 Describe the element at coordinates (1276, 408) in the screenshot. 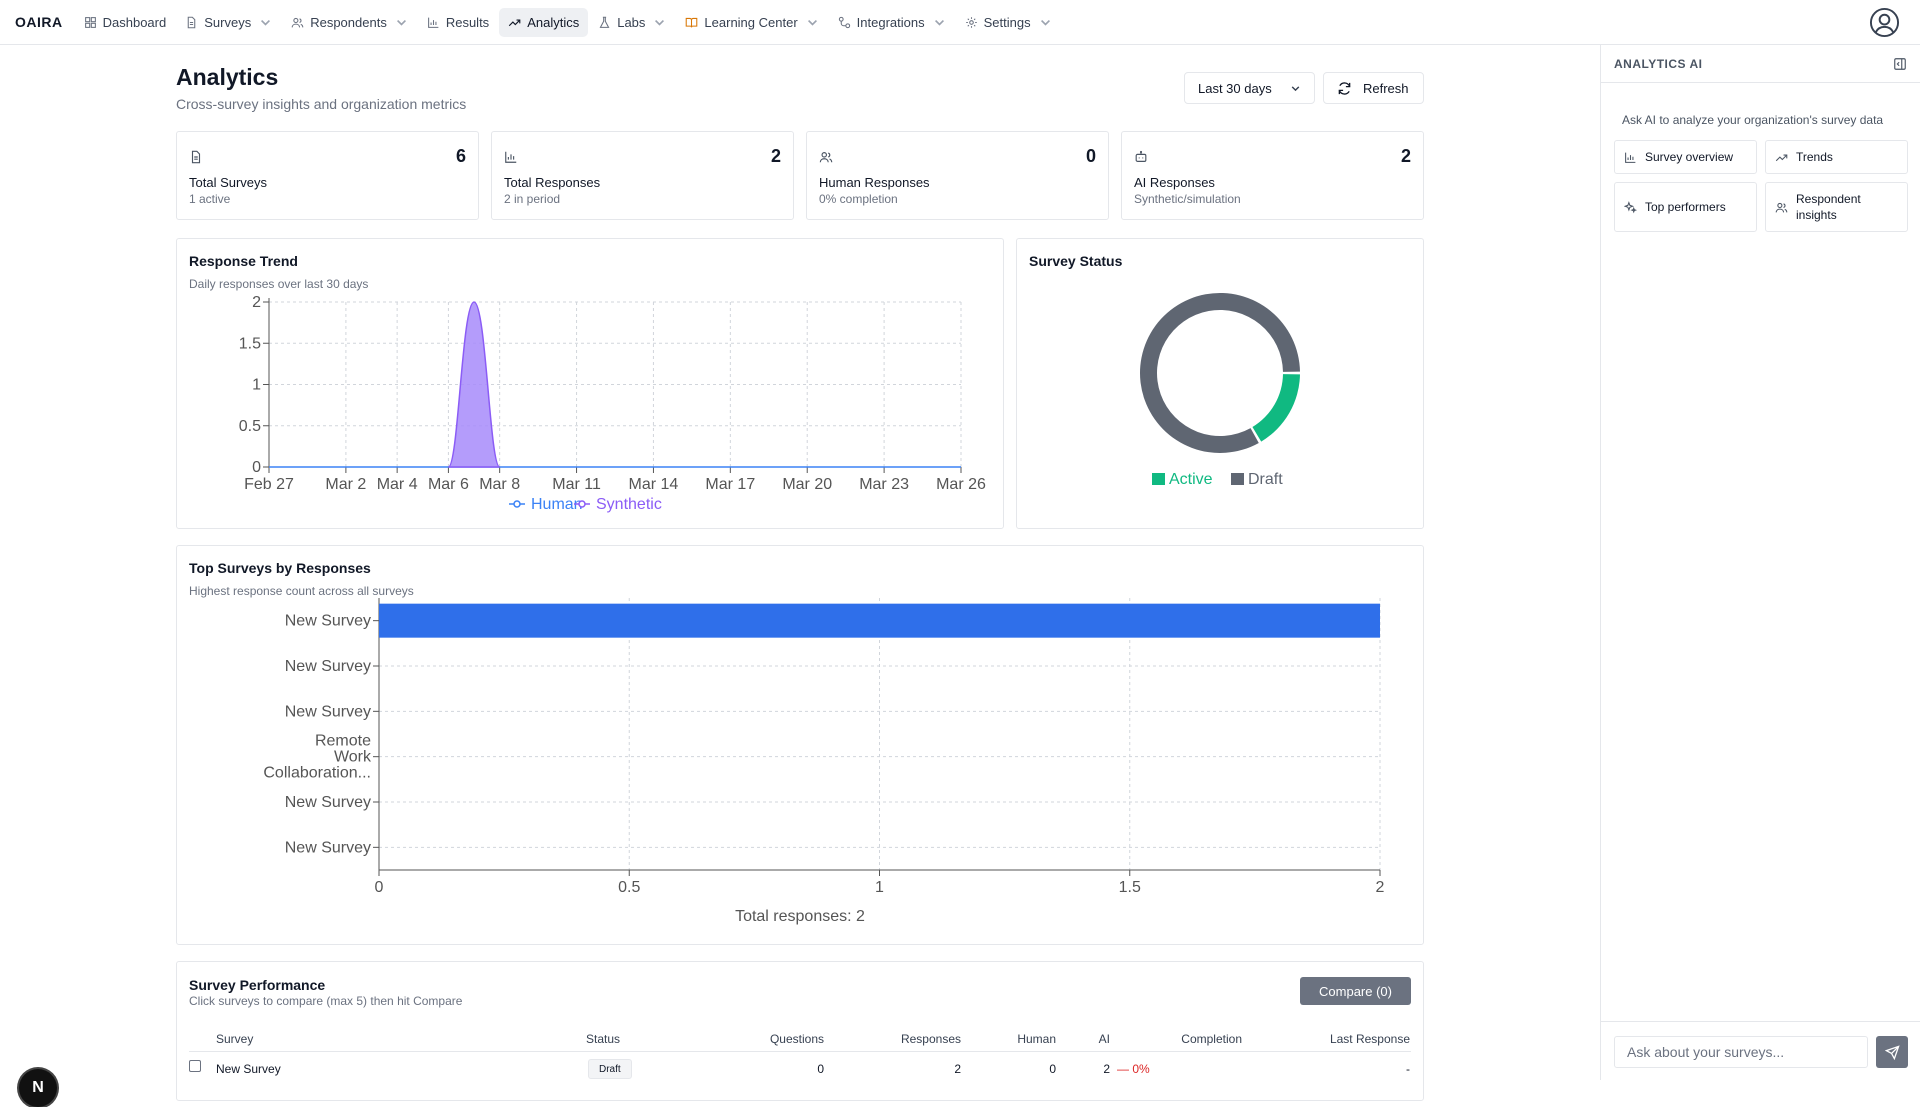

I see `pie-slice-active` at that location.